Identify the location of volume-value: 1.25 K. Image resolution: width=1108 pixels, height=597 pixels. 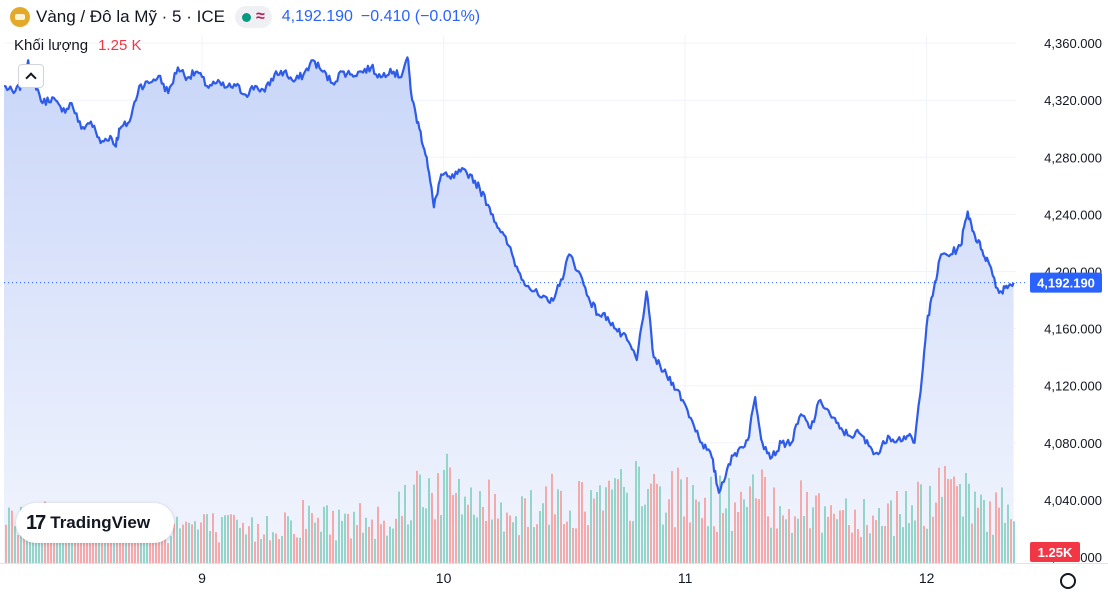
(120, 45).